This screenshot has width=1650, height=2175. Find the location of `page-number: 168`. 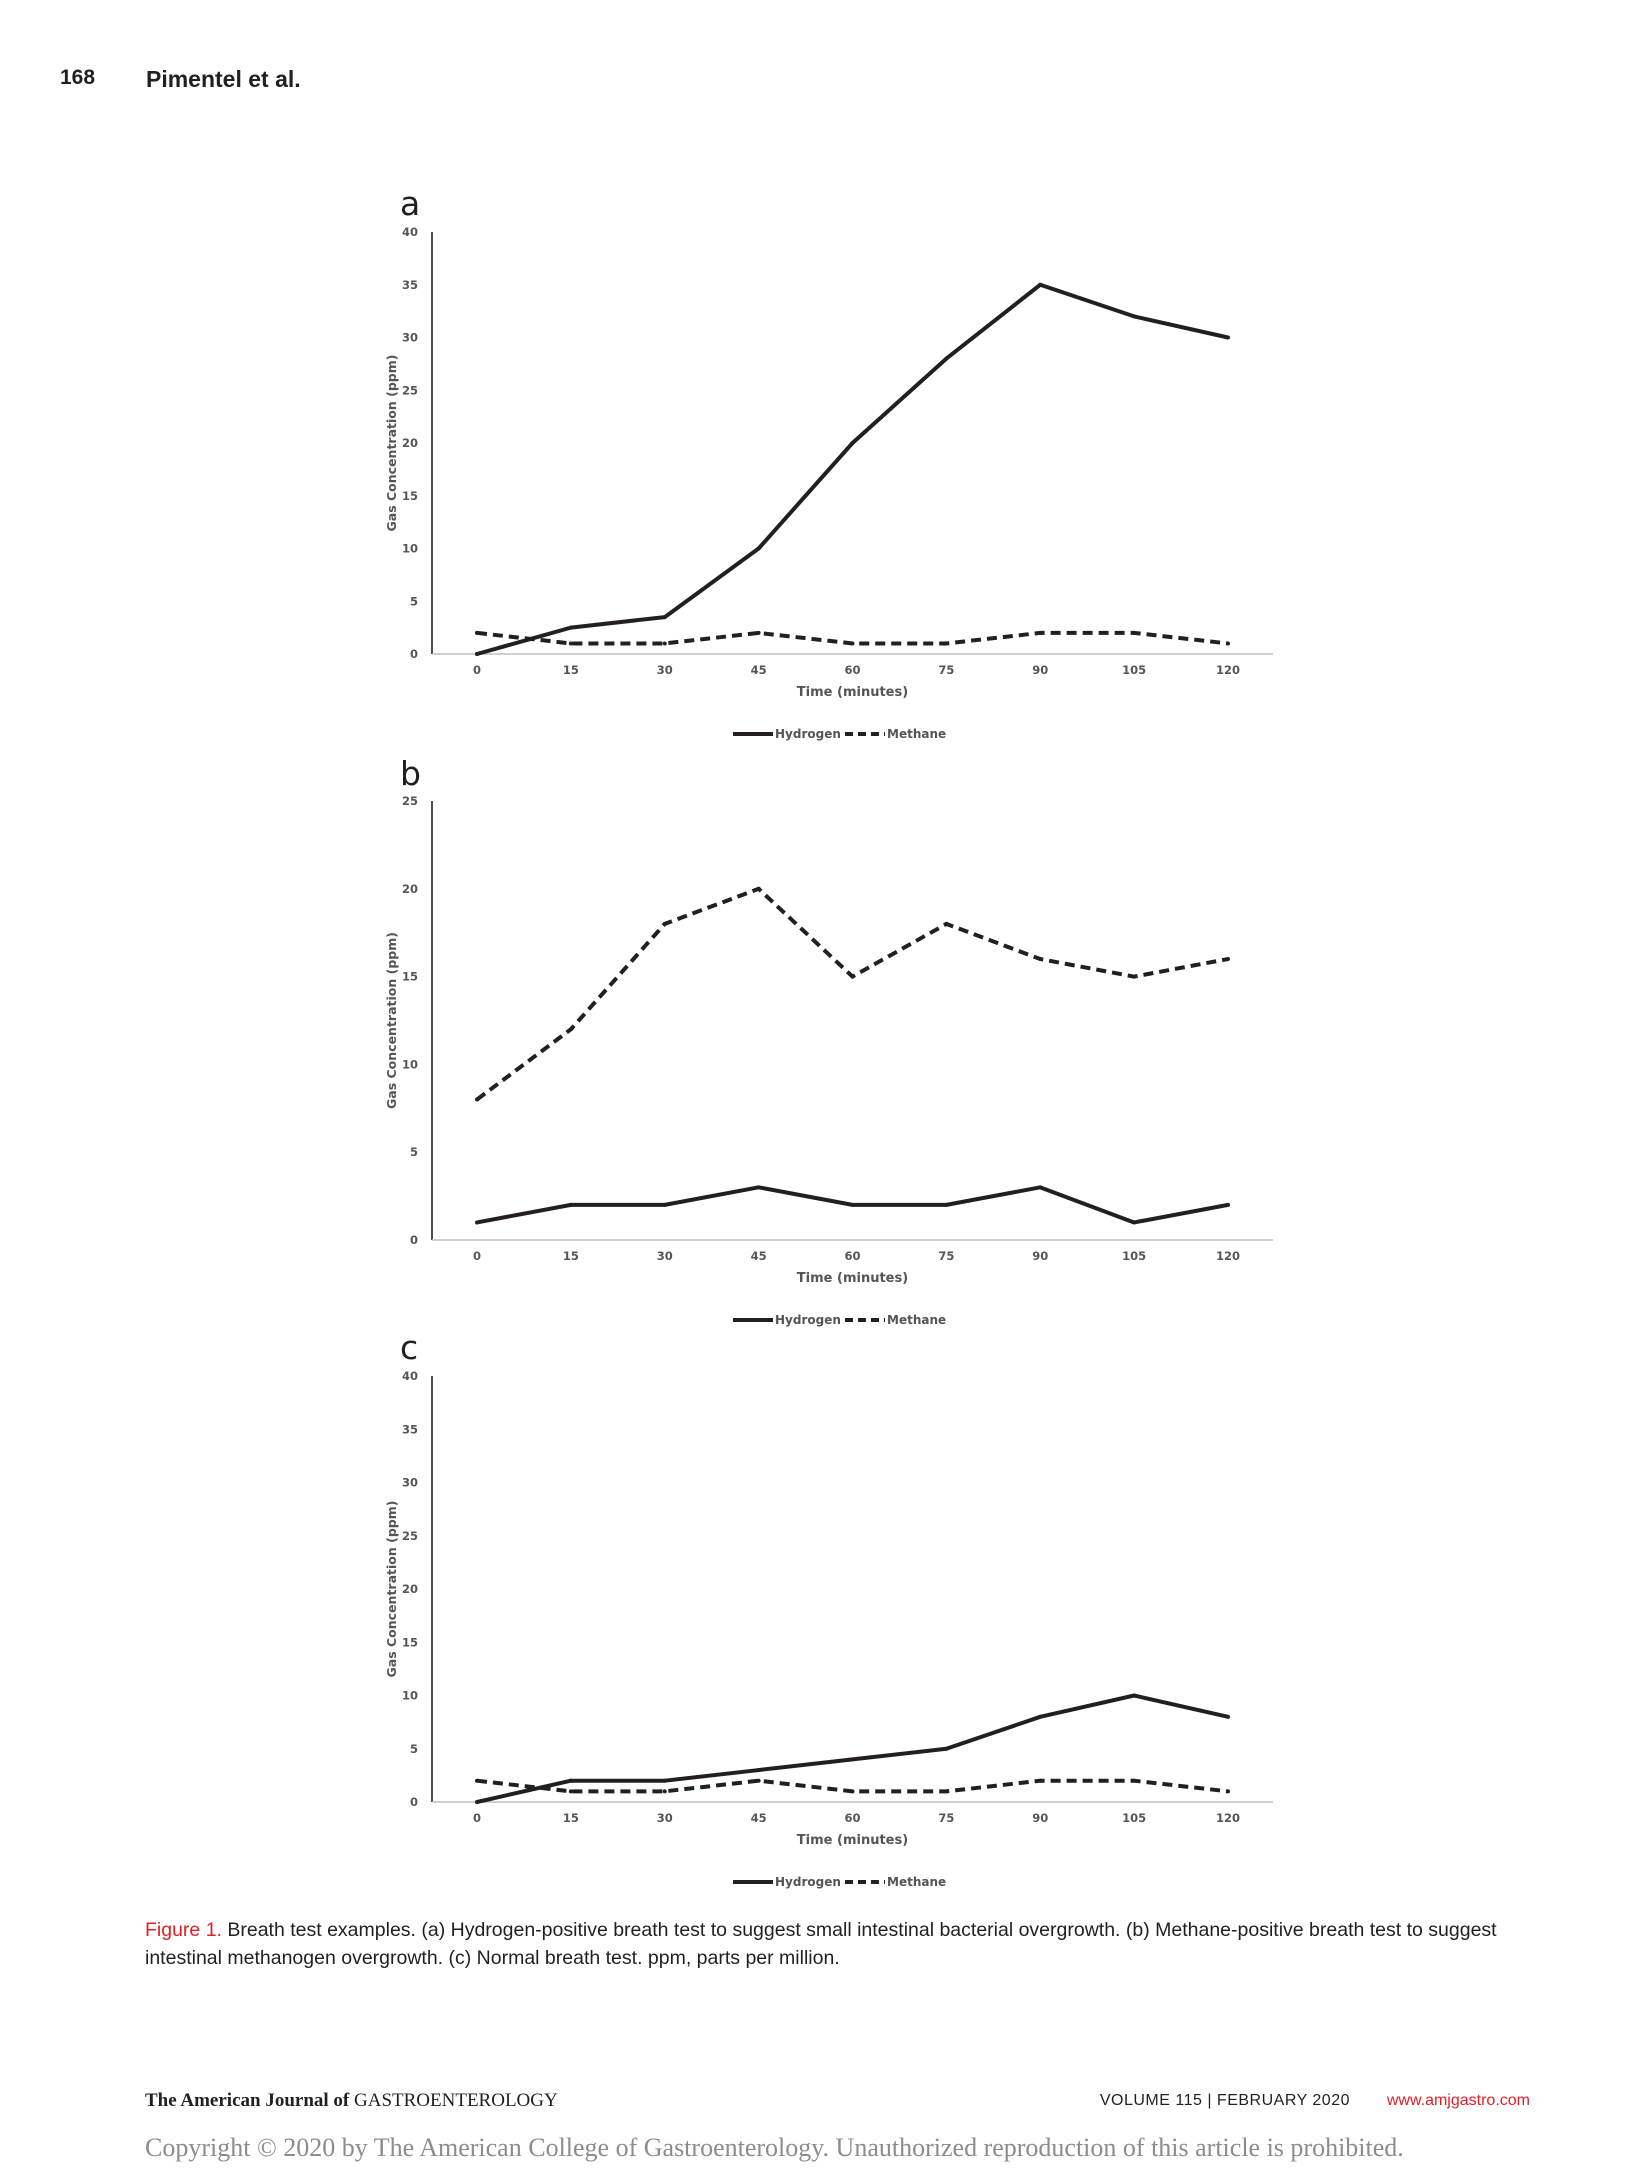

page-number: 168 is located at coordinates (78, 77).